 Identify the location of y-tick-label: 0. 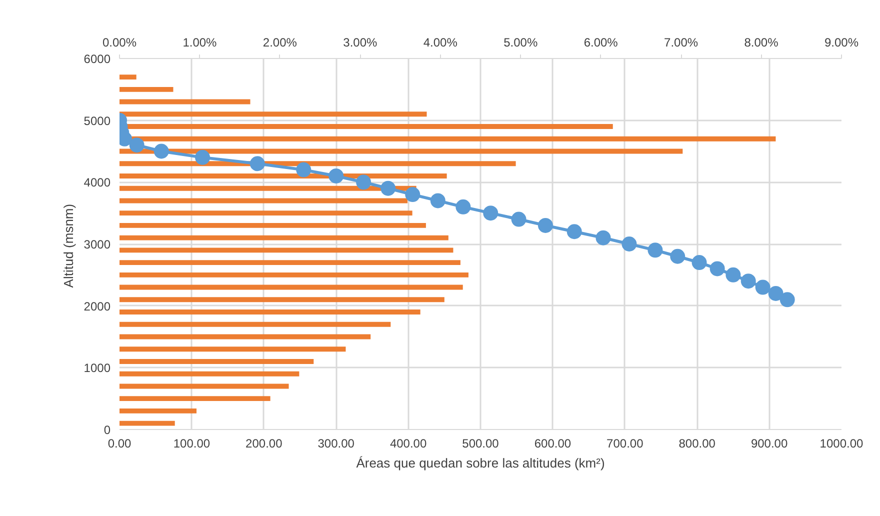
(107, 430).